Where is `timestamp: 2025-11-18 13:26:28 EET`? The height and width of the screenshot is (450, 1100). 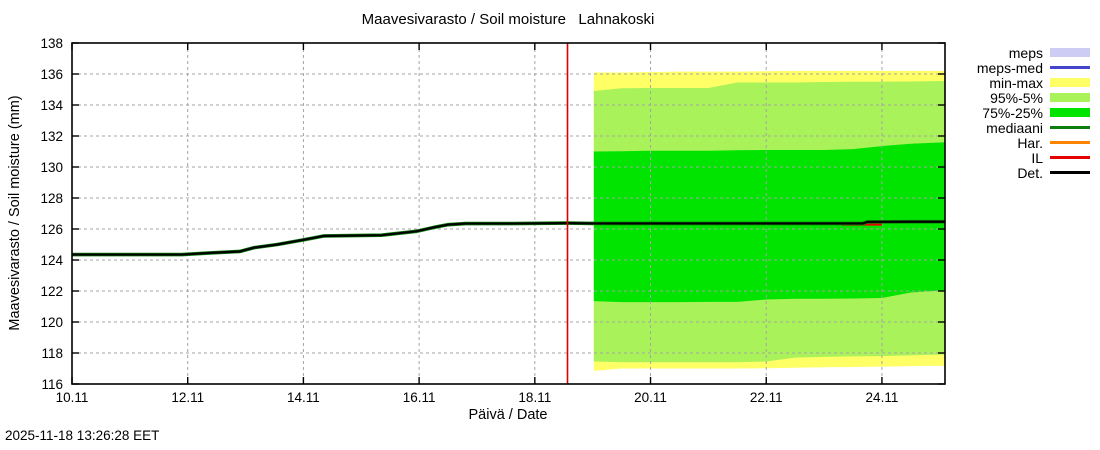 timestamp: 2025-11-18 13:26:28 EET is located at coordinates (82, 435).